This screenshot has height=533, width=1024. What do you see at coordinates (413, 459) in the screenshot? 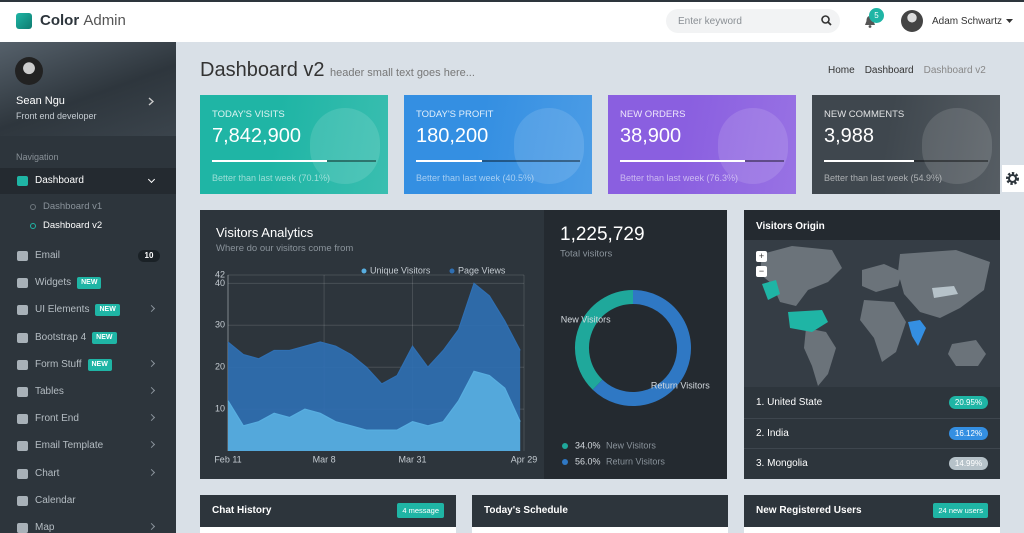
I see `x-tick-label: Mar 31` at bounding box center [413, 459].